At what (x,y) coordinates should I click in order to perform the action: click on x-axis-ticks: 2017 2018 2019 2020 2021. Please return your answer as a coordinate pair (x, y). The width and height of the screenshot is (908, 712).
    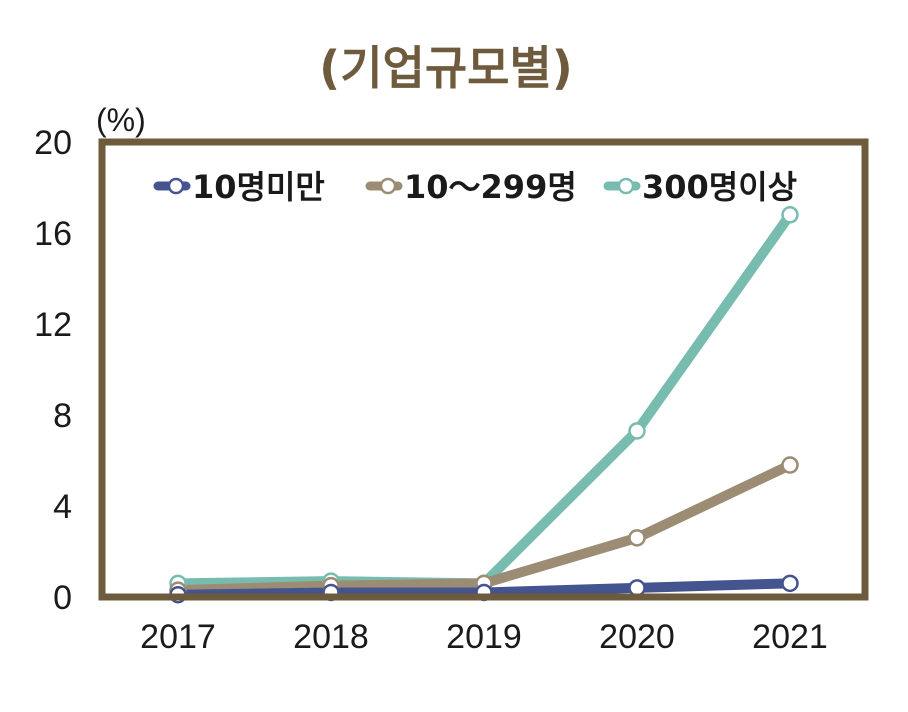
    Looking at the image, I should click on (484, 637).